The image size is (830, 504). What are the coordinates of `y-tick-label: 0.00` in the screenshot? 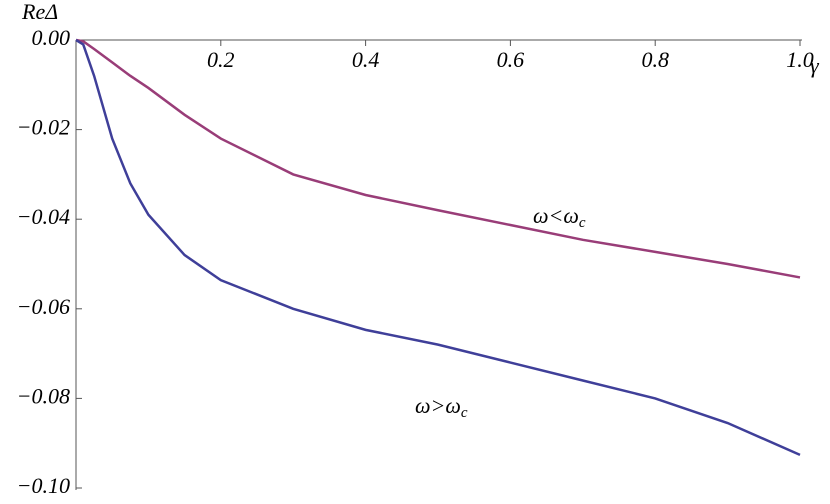 It's located at (51, 37).